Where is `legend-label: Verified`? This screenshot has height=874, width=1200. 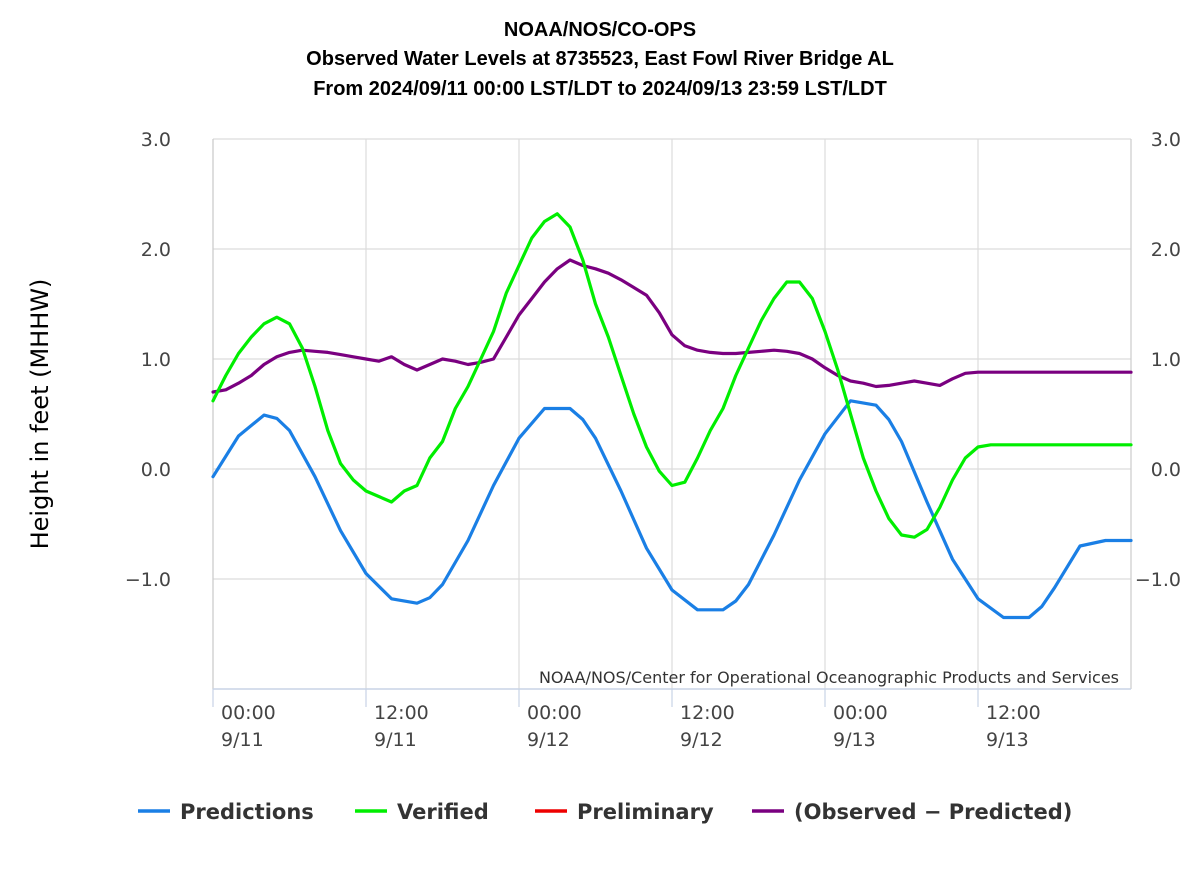
legend-label: Verified is located at coordinates (443, 812).